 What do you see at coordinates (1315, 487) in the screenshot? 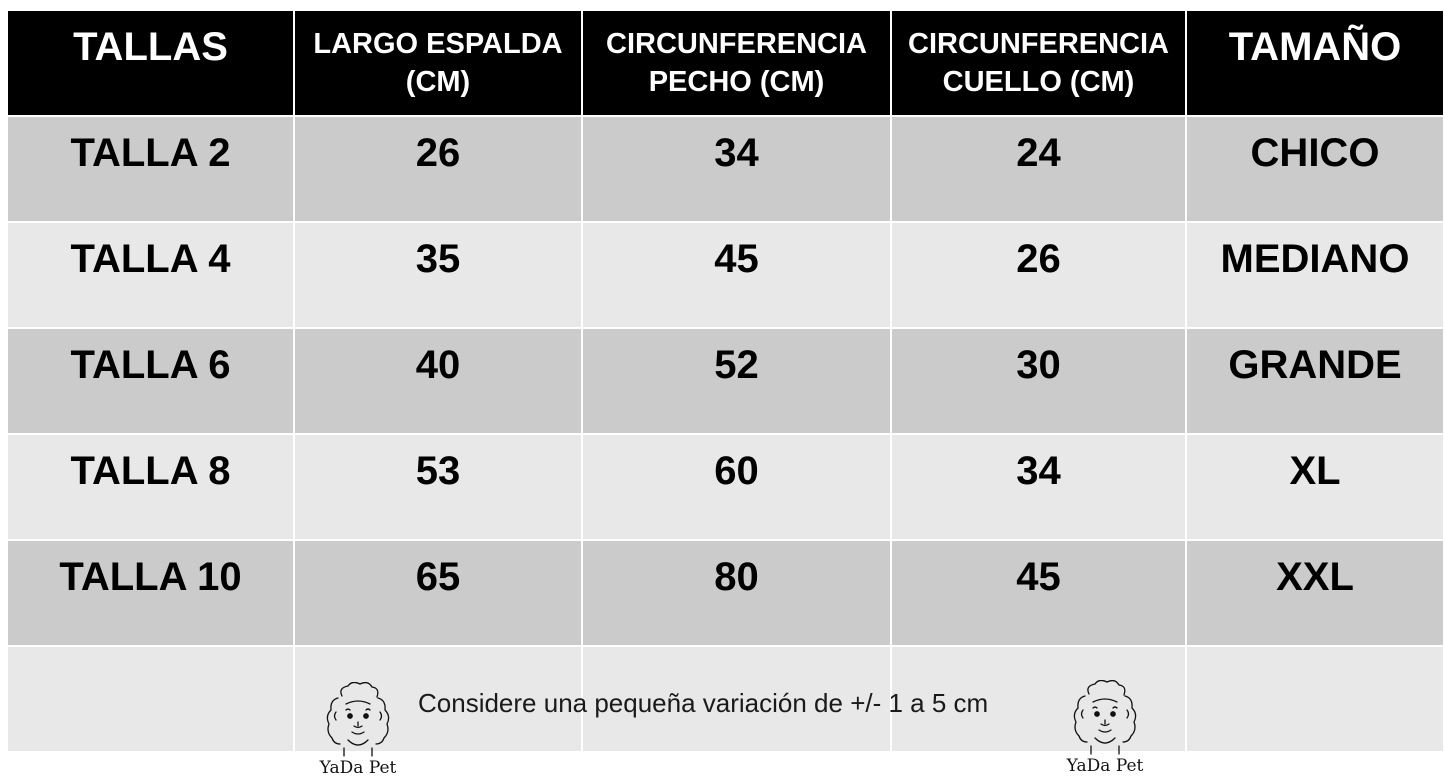
I see `cell-tamano: XL` at bounding box center [1315, 487].